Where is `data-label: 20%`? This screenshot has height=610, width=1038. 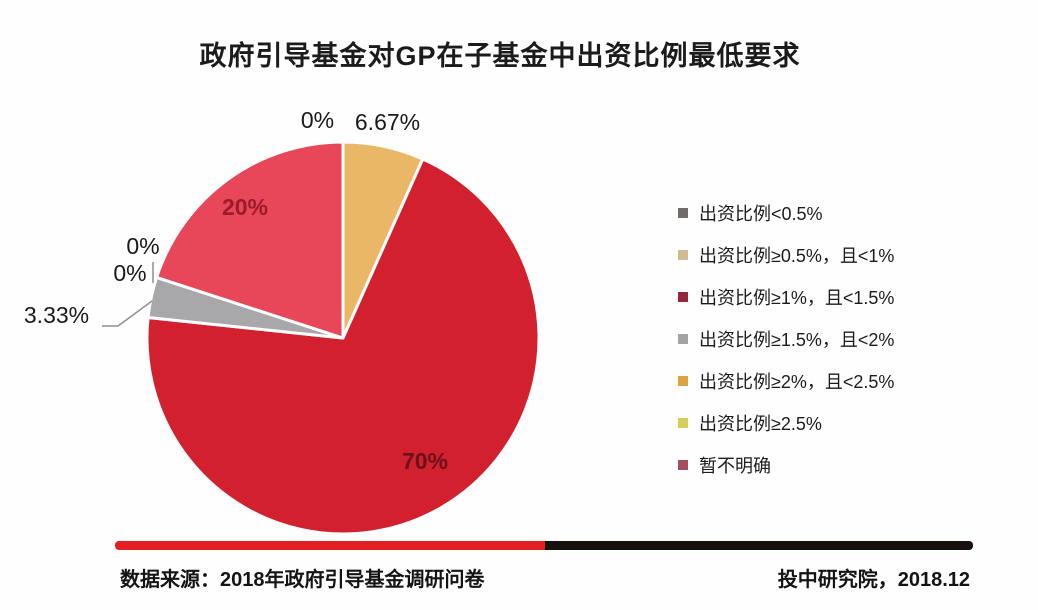 data-label: 20% is located at coordinates (245, 207).